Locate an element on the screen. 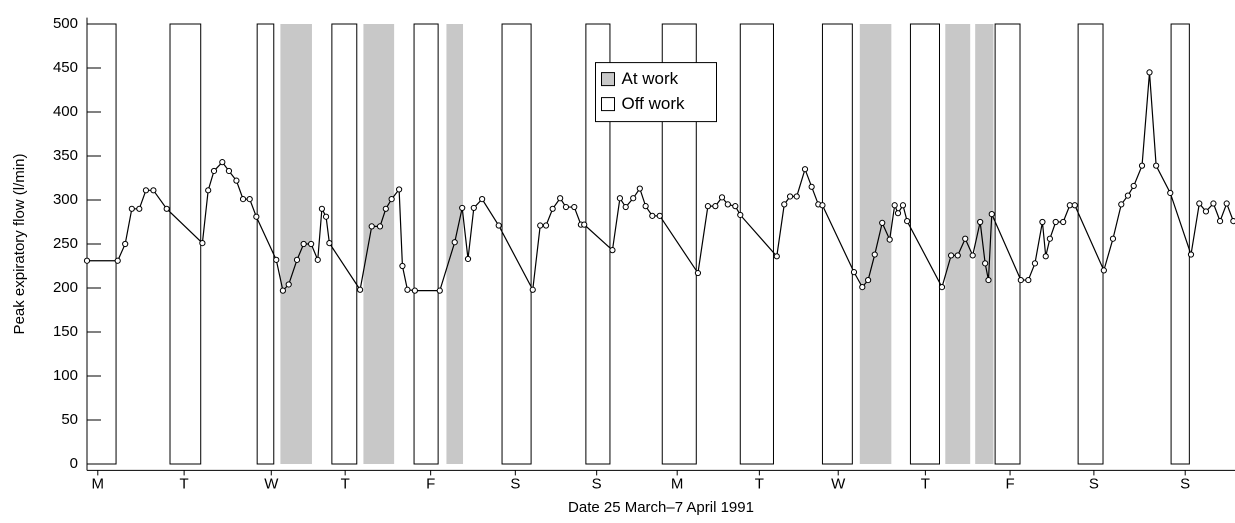 The height and width of the screenshot is (523, 1235). y-tick-label: 50 is located at coordinates (69, 419).